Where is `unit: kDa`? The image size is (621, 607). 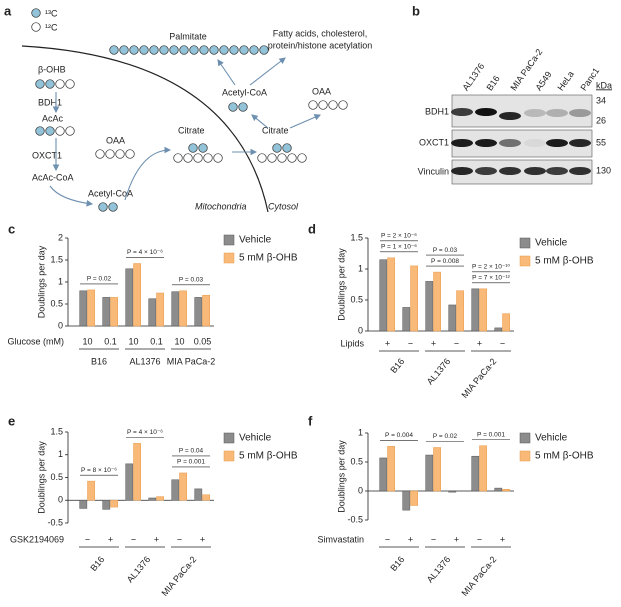 unit: kDa is located at coordinates (604, 85).